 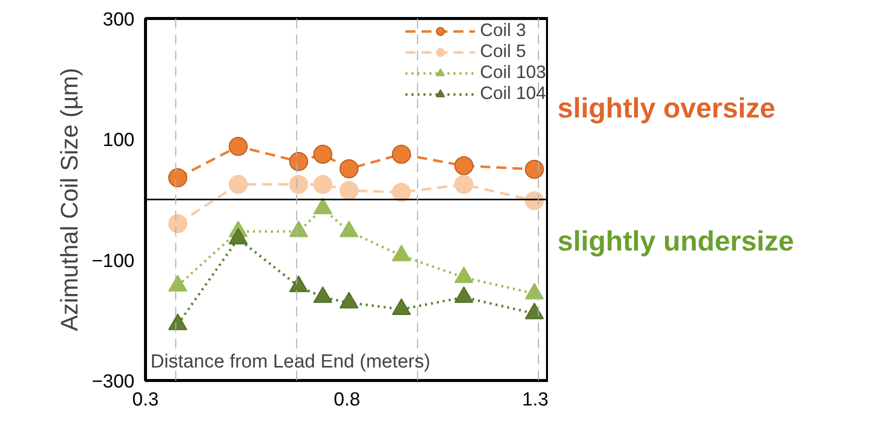 I want to click on y-axis-title: Azimuthal Coil Size (µm), so click(x=70, y=200).